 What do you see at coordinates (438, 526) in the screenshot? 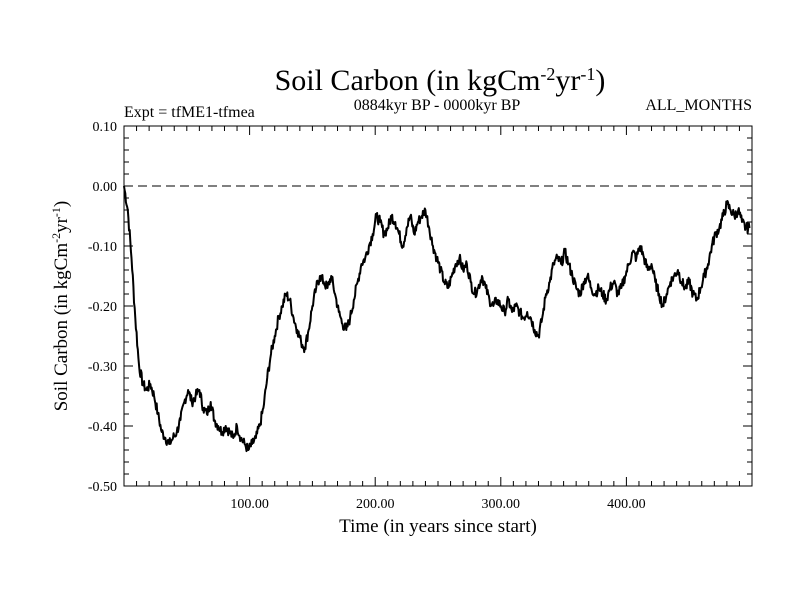
I see `x-axis-label: Time (in years since start)` at bounding box center [438, 526].